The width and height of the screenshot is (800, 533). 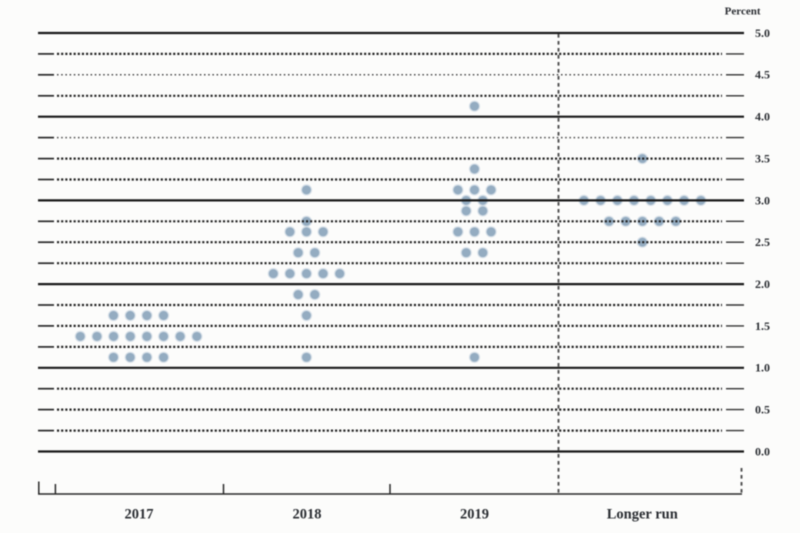 What do you see at coordinates (762, 33) in the screenshot?
I see `svg-text: 5.0` at bounding box center [762, 33].